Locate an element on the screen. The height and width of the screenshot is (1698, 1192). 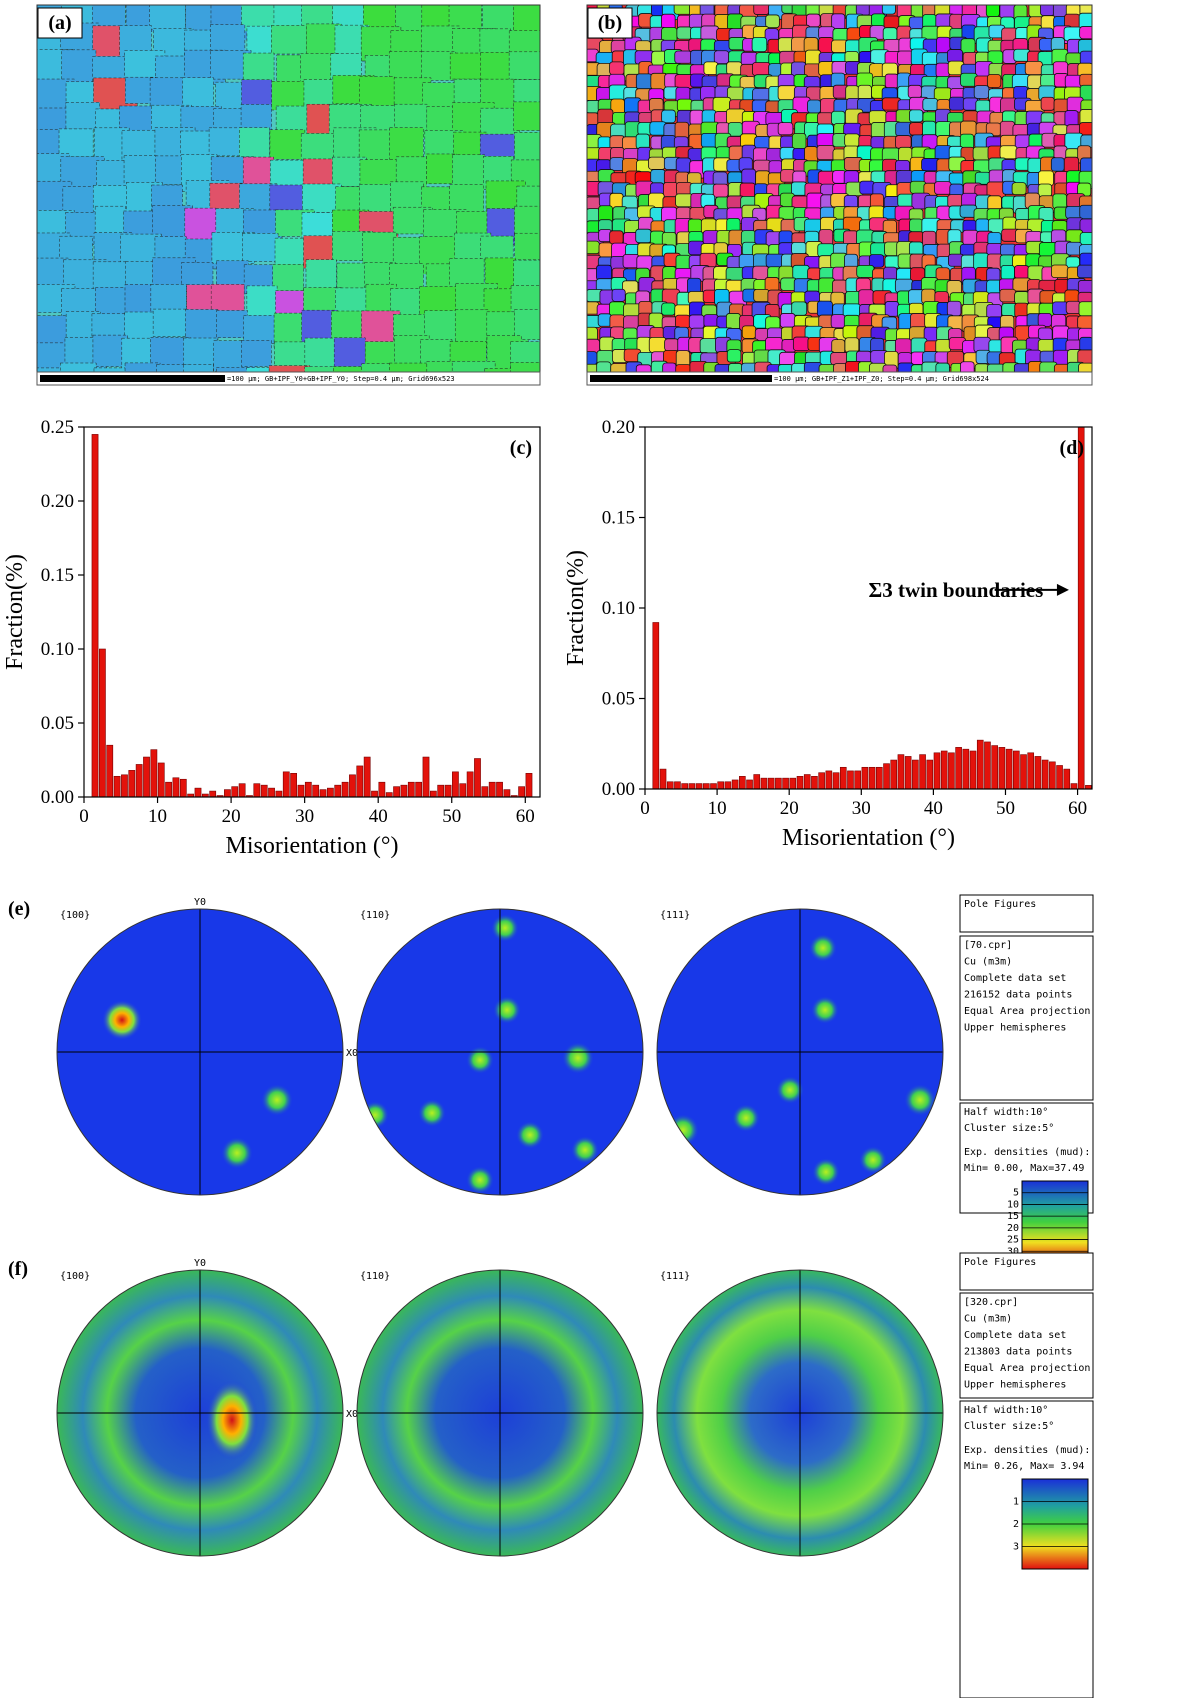
y-tick-label: 0.25 is located at coordinates (57, 427).